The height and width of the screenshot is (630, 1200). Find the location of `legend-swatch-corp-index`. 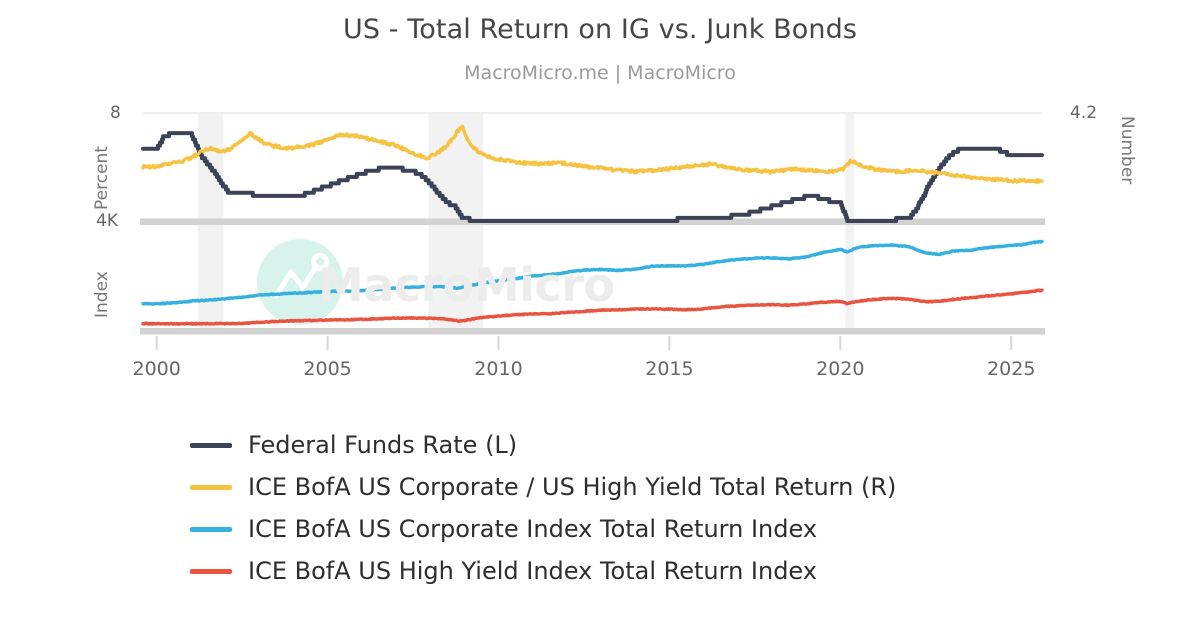

legend-swatch-corp-index is located at coordinates (211, 529).